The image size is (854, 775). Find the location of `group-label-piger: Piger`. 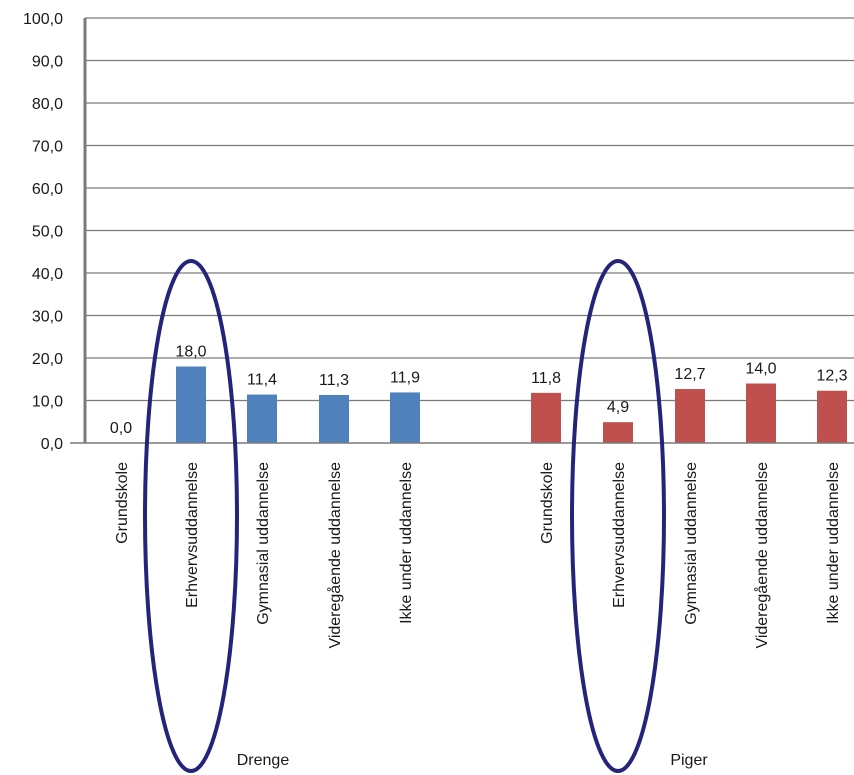

group-label-piger: Piger is located at coordinates (689, 760).